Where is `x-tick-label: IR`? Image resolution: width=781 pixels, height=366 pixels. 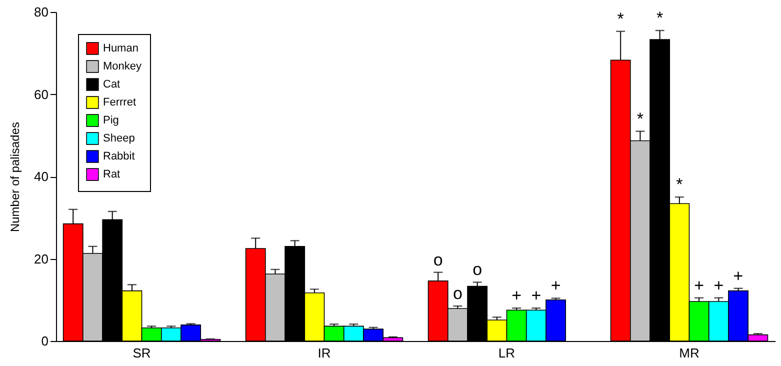 x-tick-label: IR is located at coordinates (324, 353).